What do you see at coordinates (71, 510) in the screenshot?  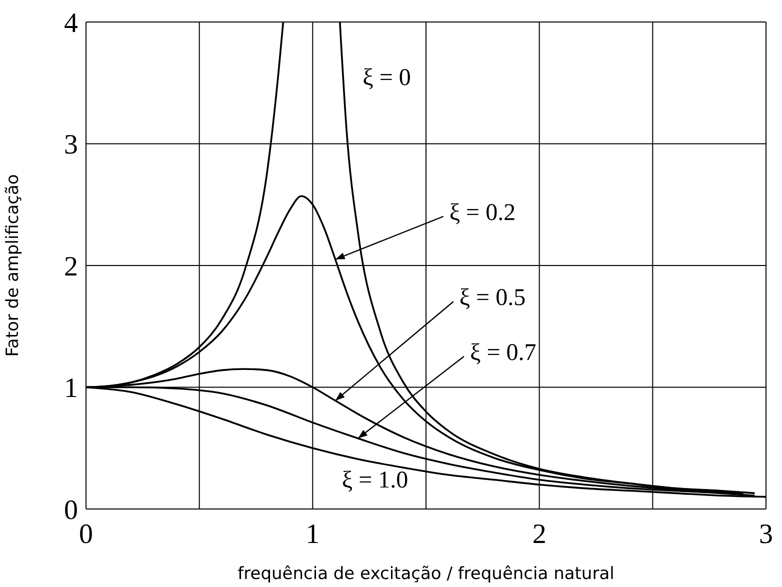 I see `y-tick-label: 0` at bounding box center [71, 510].